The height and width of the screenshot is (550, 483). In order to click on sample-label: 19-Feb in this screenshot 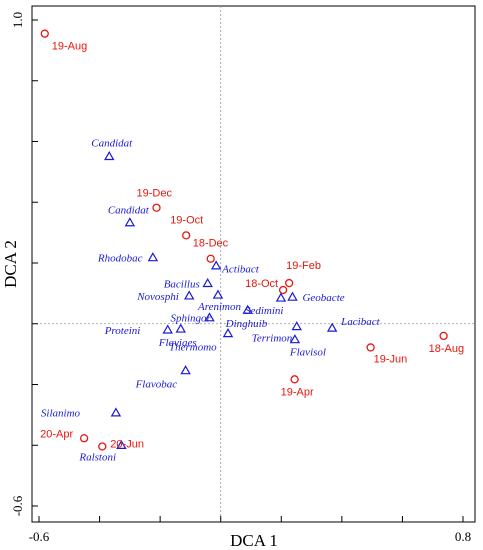, I will do `click(303, 266)`.